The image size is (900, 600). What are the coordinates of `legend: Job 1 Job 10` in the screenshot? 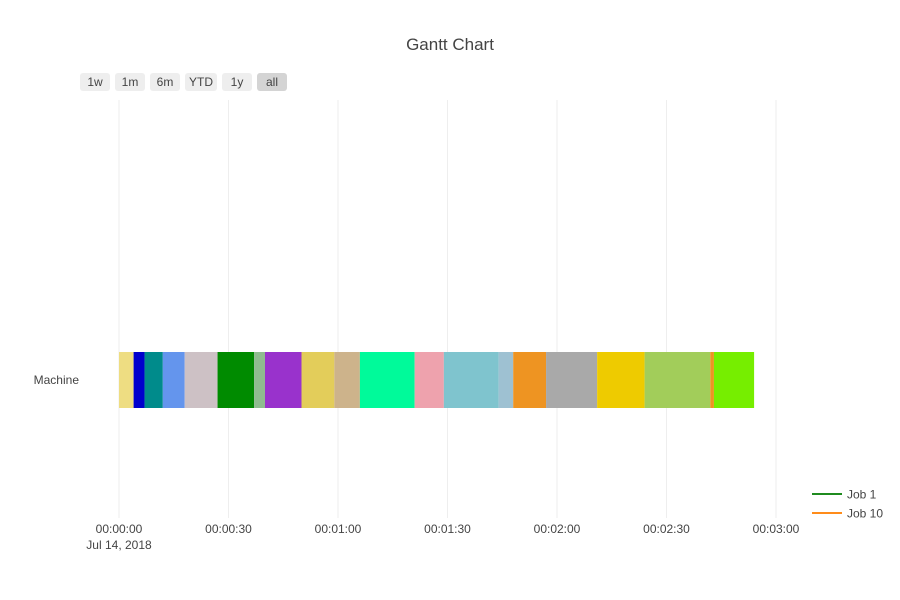 It's located at (847, 504).